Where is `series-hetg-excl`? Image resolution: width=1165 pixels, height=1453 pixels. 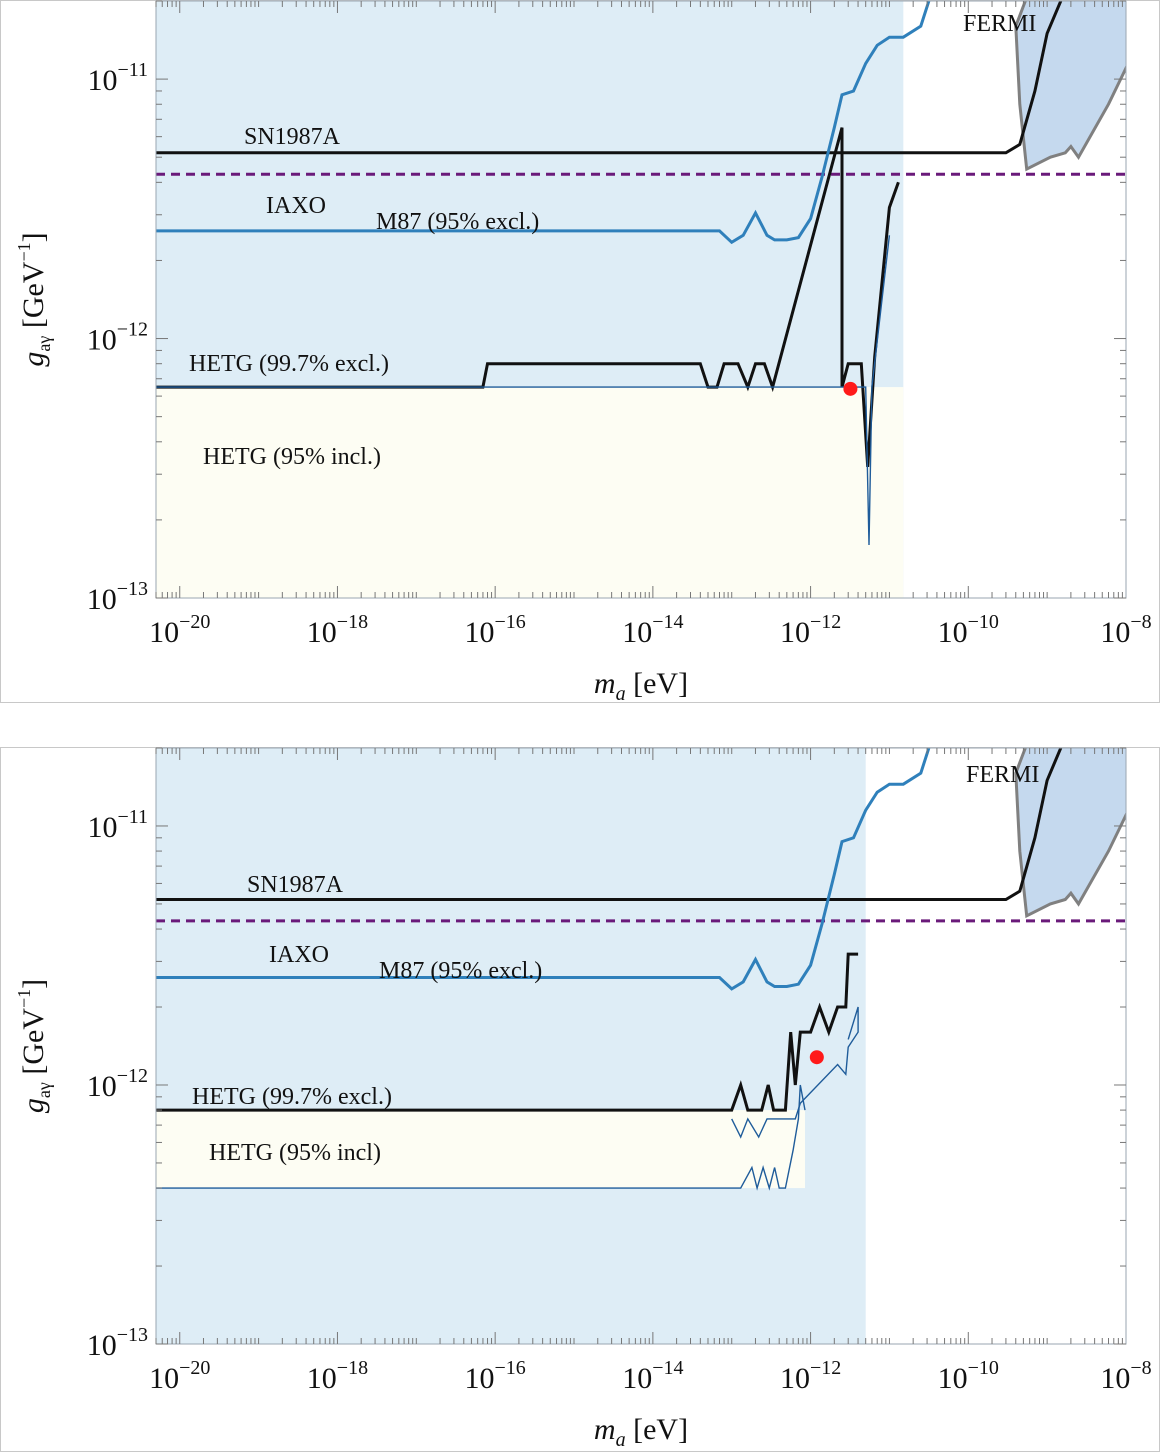
series-hetg-excl is located at coordinates (507, 1032).